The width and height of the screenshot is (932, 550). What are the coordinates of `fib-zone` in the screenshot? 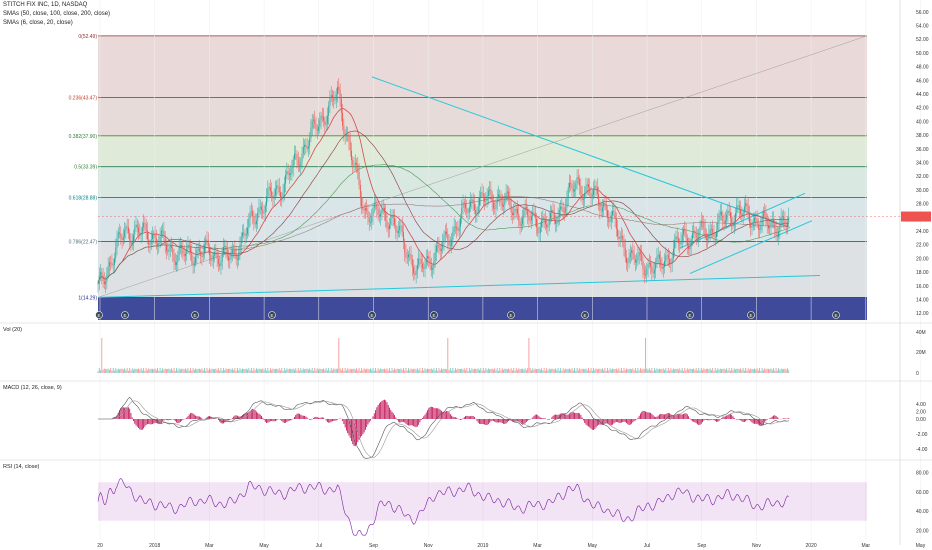 It's located at (482, 151).